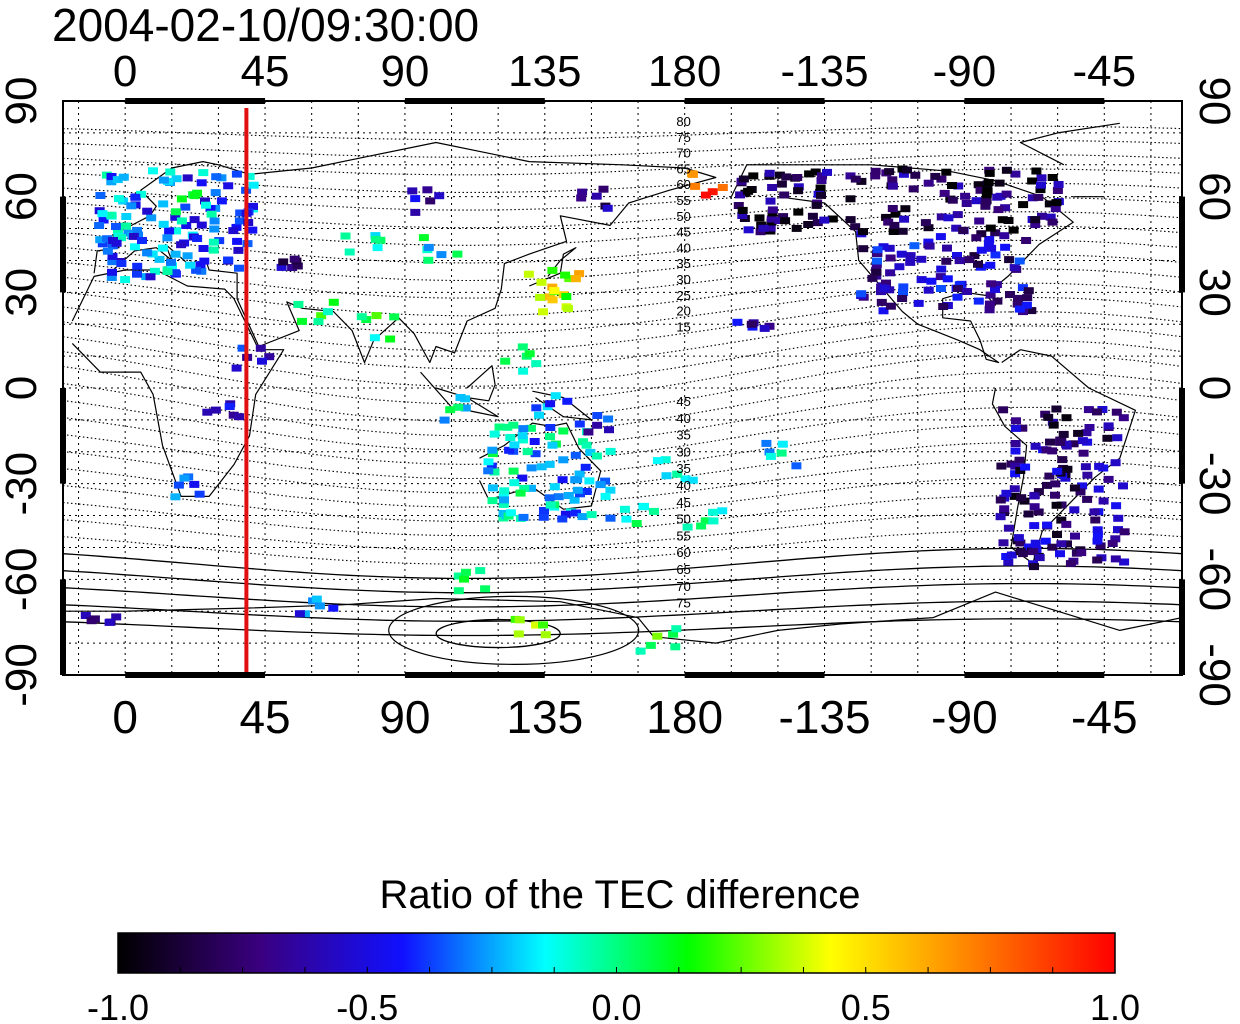 This screenshot has width=1240, height=1024. I want to click on contour-label: 30, so click(683, 279).